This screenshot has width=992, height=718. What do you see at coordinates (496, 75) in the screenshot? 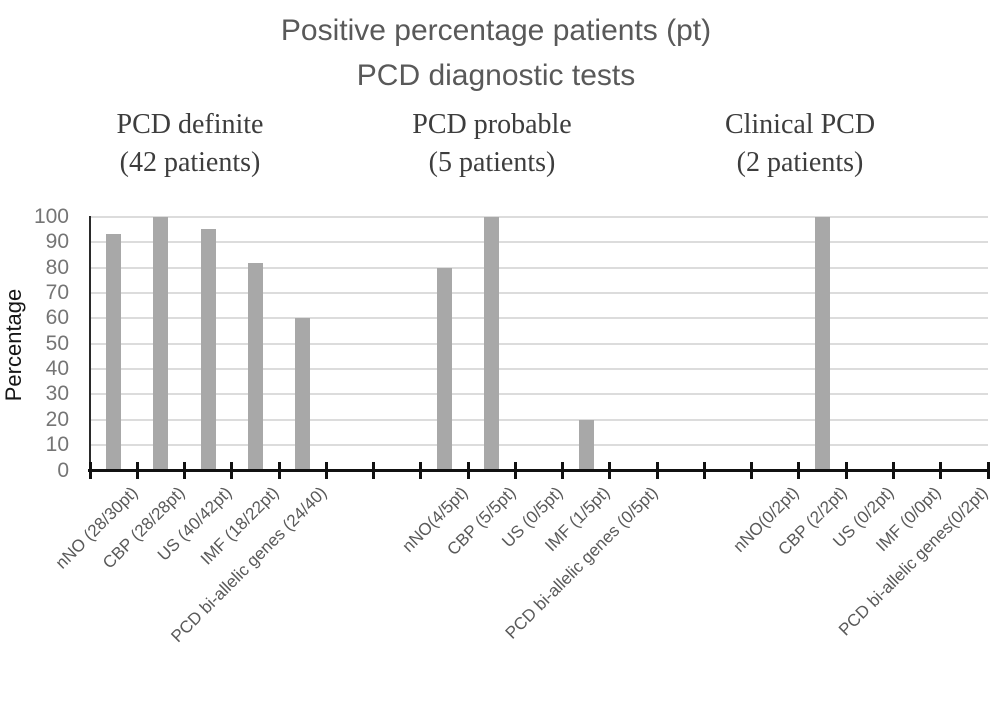
I see `chart-title-line2: PCD diagnostic tests` at bounding box center [496, 75].